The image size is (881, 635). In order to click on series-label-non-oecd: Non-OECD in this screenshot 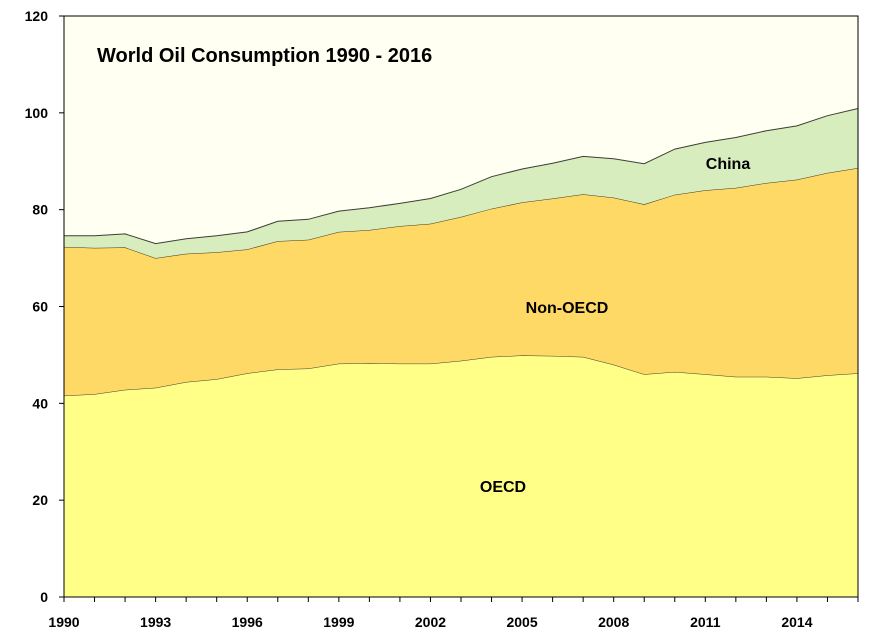, I will do `click(567, 308)`.